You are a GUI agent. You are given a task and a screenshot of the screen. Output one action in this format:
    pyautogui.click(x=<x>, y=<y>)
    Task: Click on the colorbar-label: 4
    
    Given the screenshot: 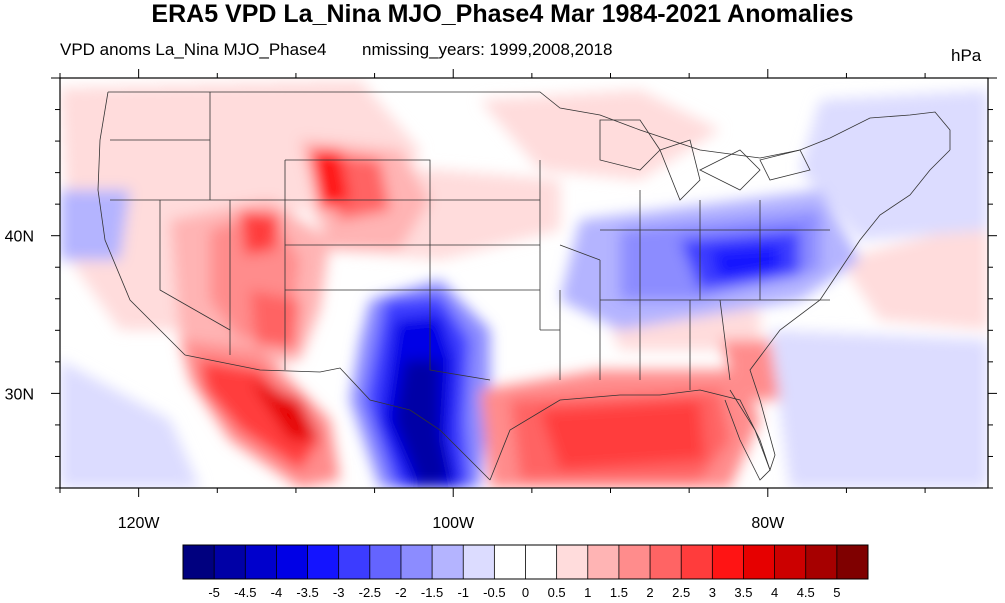 What is the action you would take?
    pyautogui.click(x=774, y=592)
    